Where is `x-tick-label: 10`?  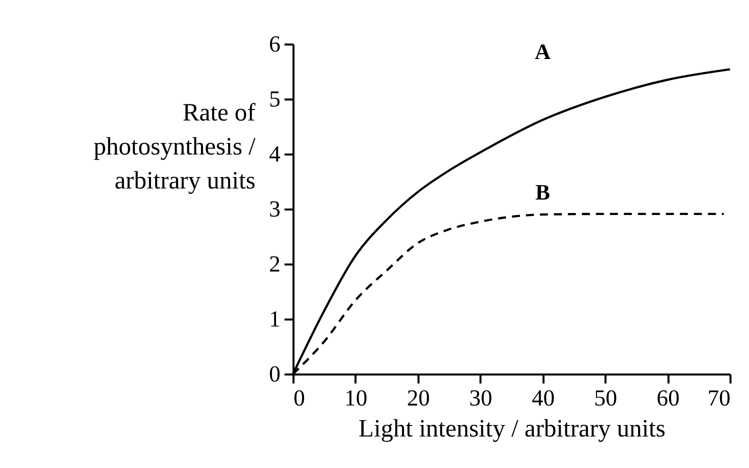 x-tick-label: 10 is located at coordinates (356, 398).